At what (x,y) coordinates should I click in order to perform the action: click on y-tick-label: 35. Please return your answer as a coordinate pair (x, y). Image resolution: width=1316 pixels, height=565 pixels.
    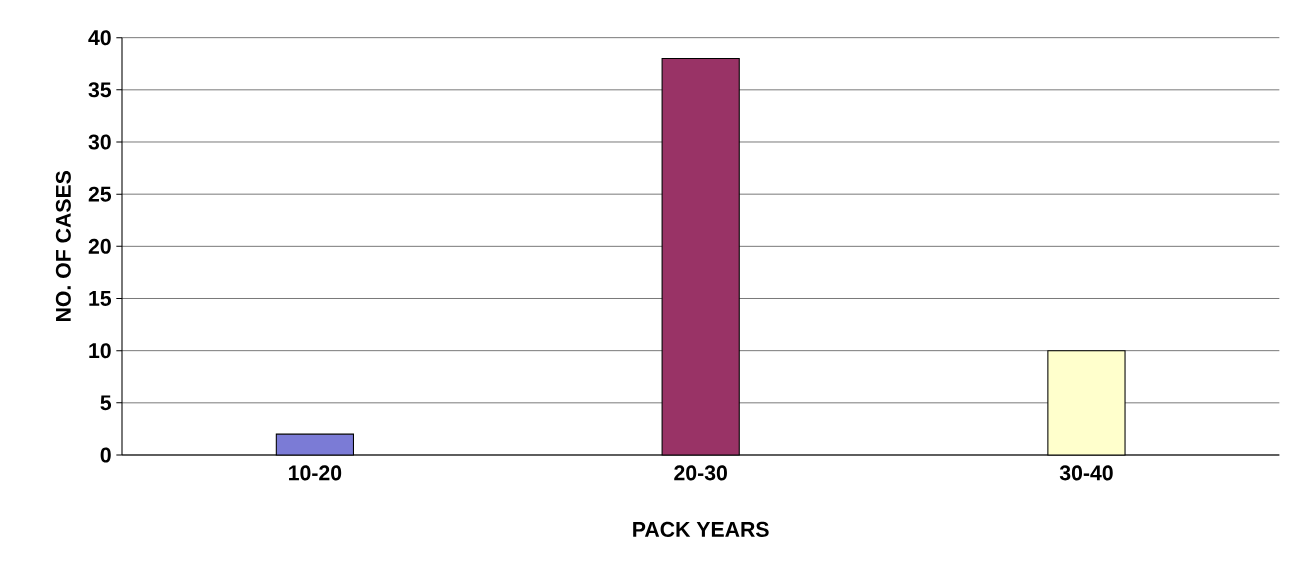
    Looking at the image, I should click on (100, 90).